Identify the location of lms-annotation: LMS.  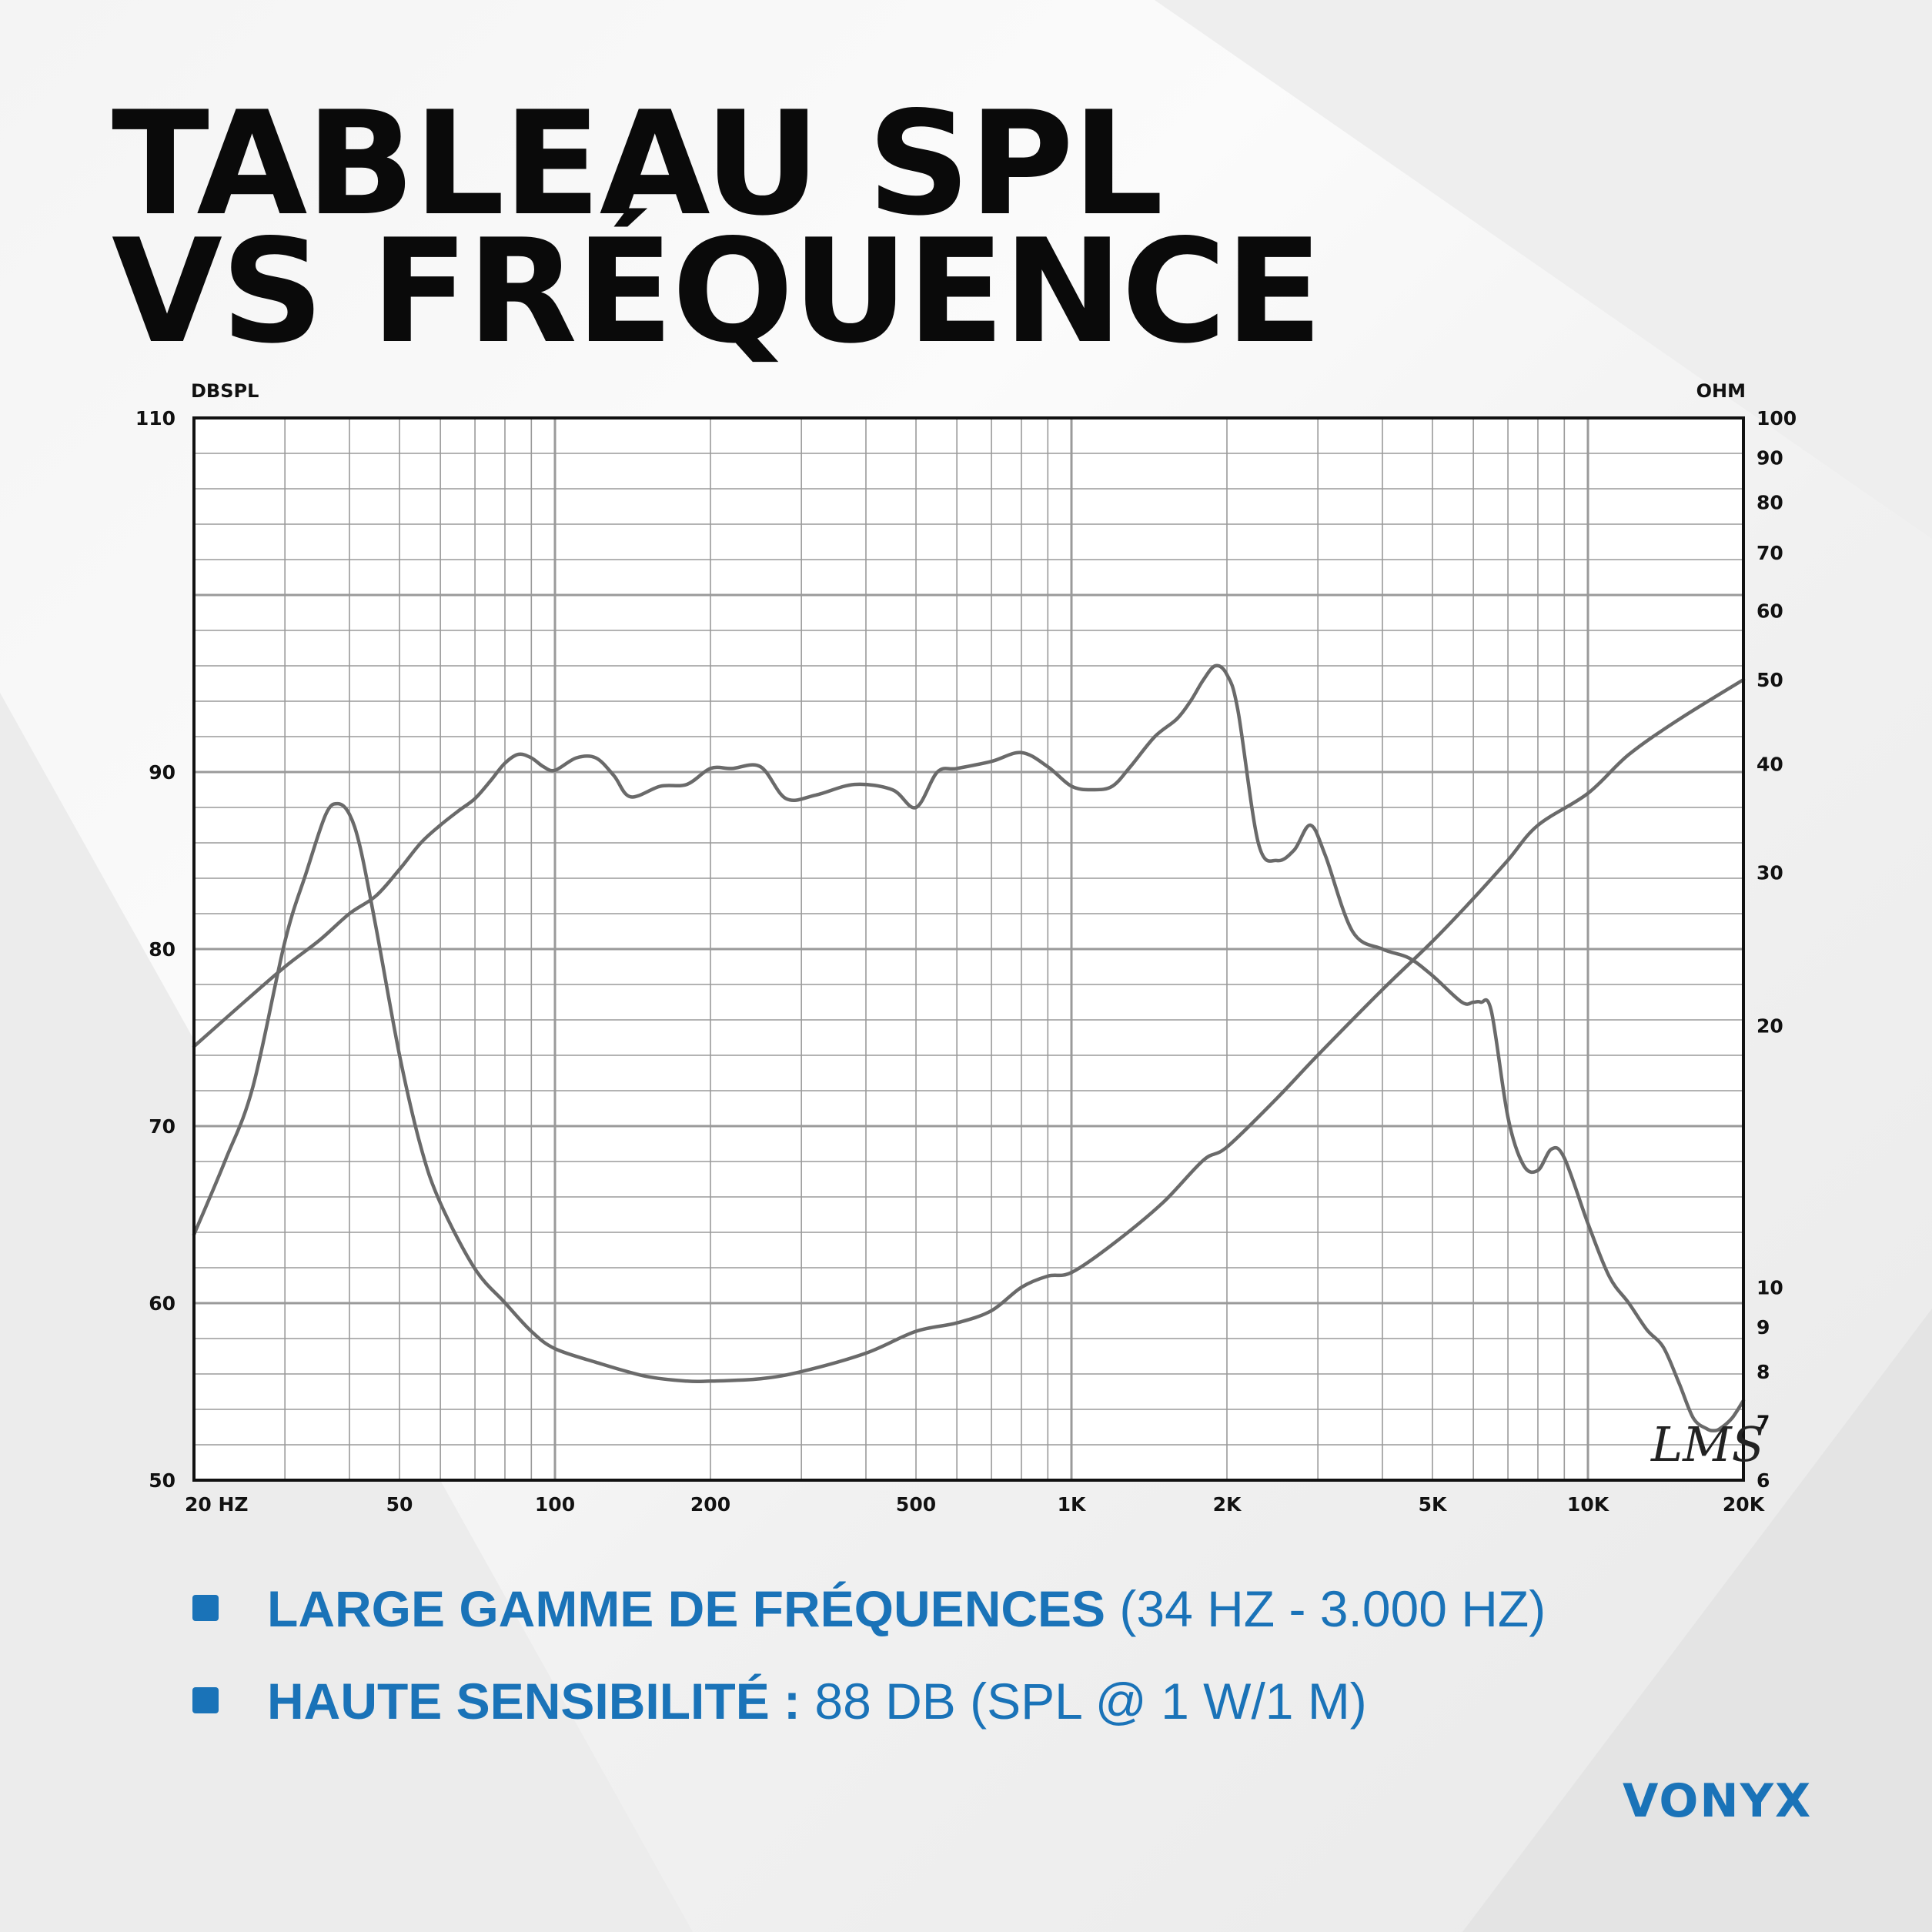
(1707, 1444).